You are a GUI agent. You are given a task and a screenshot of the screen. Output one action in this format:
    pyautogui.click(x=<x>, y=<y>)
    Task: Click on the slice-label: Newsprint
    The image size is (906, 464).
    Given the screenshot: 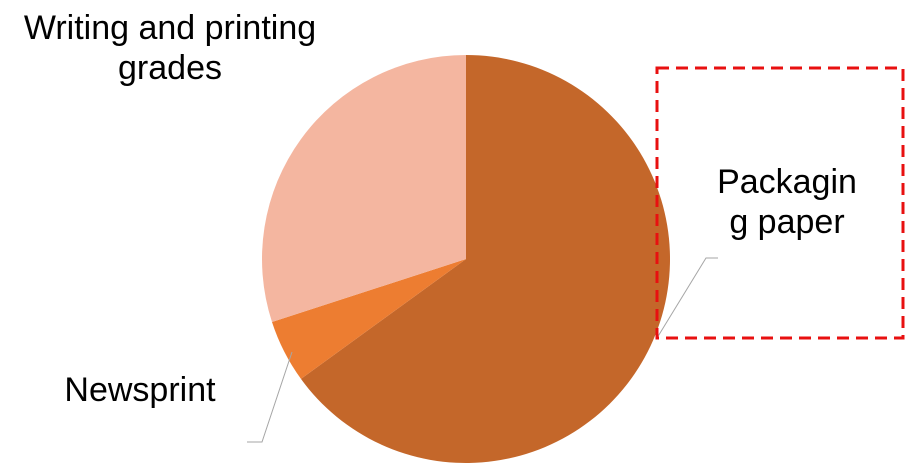 What is the action you would take?
    pyautogui.click(x=140, y=390)
    